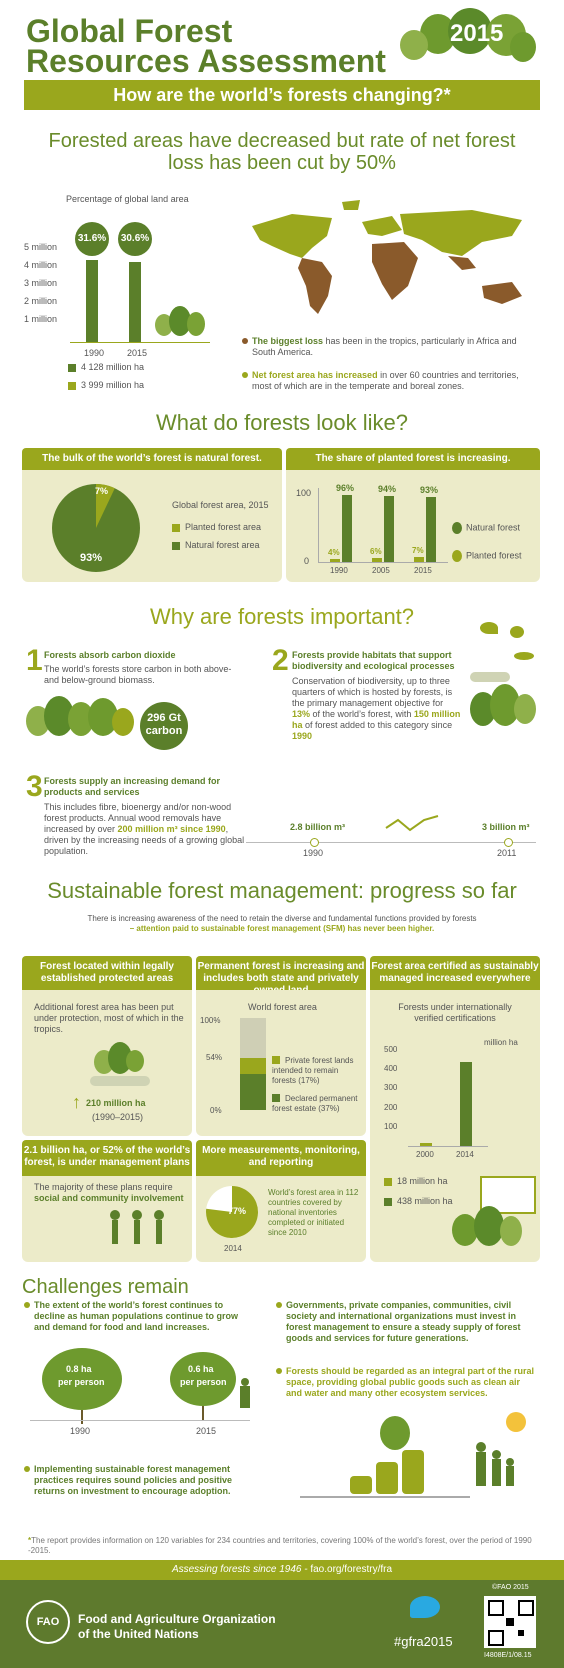 This screenshot has width=564, height=1668. Describe the element at coordinates (425, 1607) in the screenshot. I see `twitter-icon` at that location.